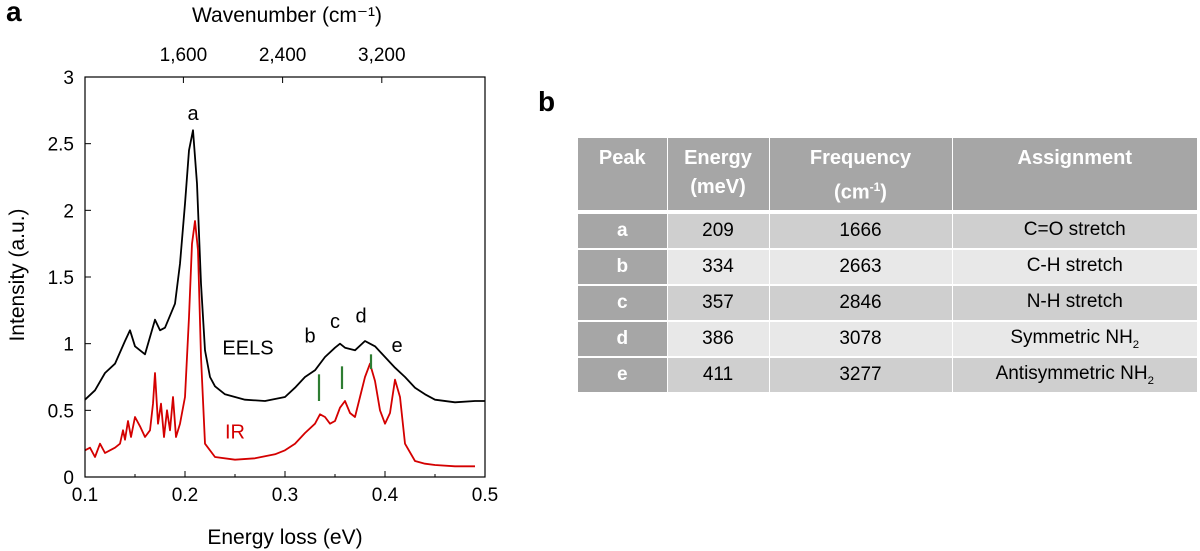 This screenshot has height=551, width=1200. I want to click on series-label-ir: IR, so click(235, 433).